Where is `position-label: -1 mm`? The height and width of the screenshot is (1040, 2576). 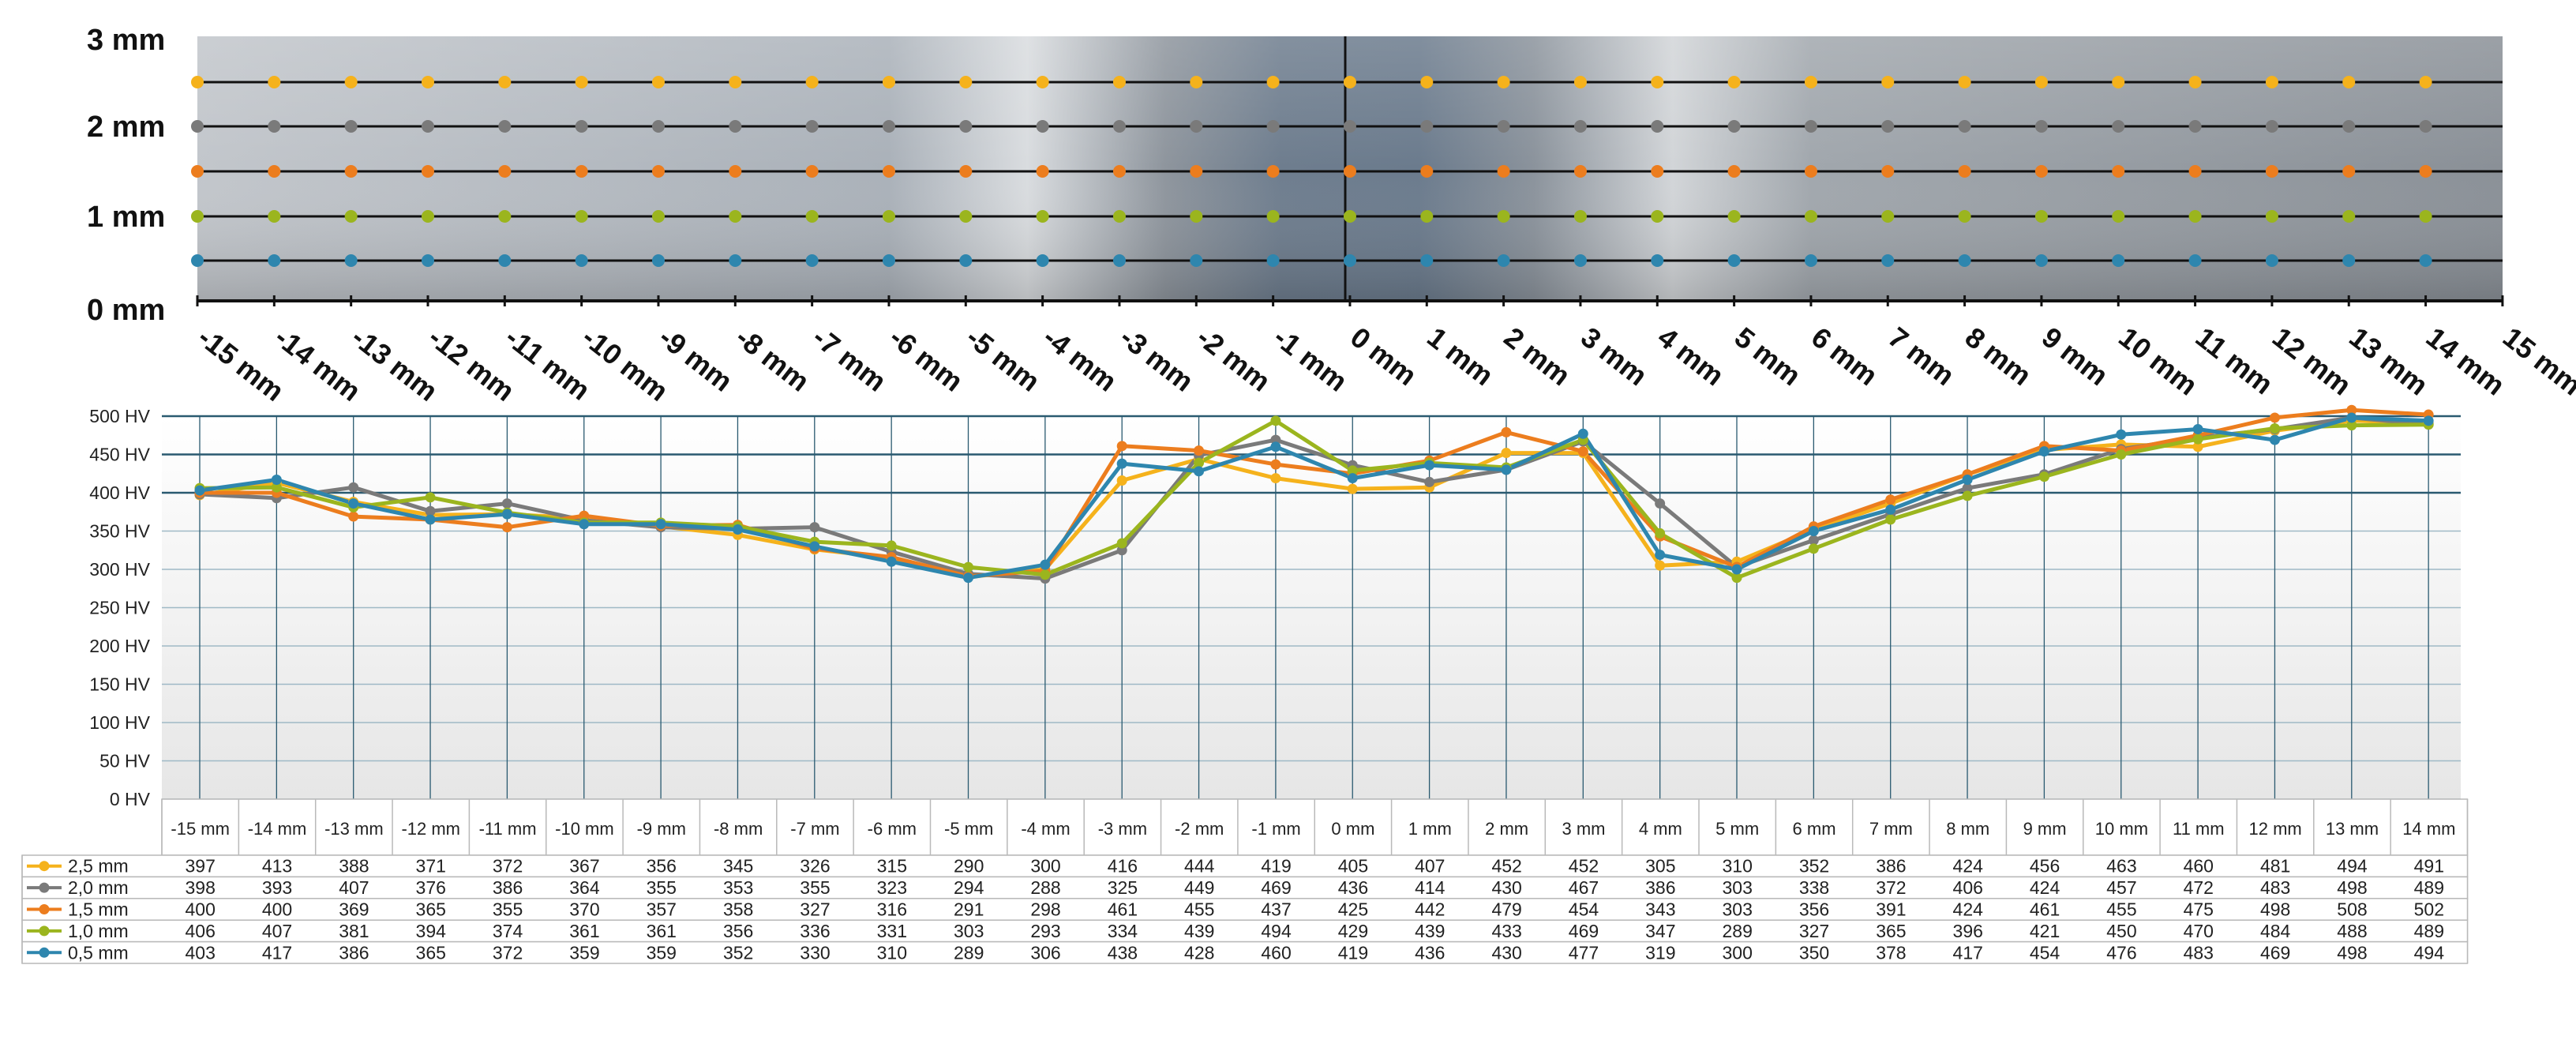 position-label: -1 mm is located at coordinates (1311, 359).